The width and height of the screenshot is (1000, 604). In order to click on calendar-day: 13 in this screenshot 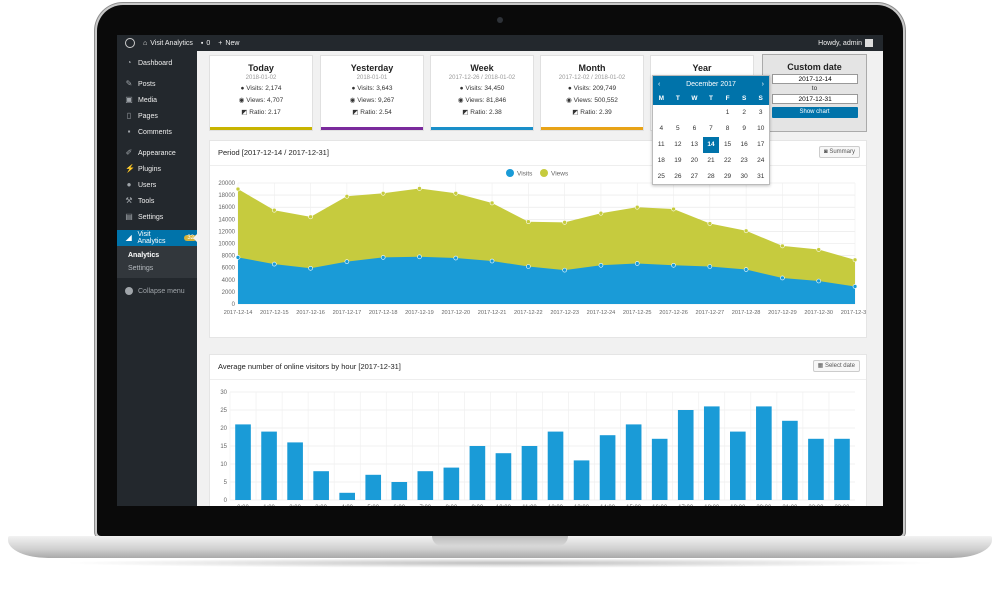, I will do `click(694, 144)`.